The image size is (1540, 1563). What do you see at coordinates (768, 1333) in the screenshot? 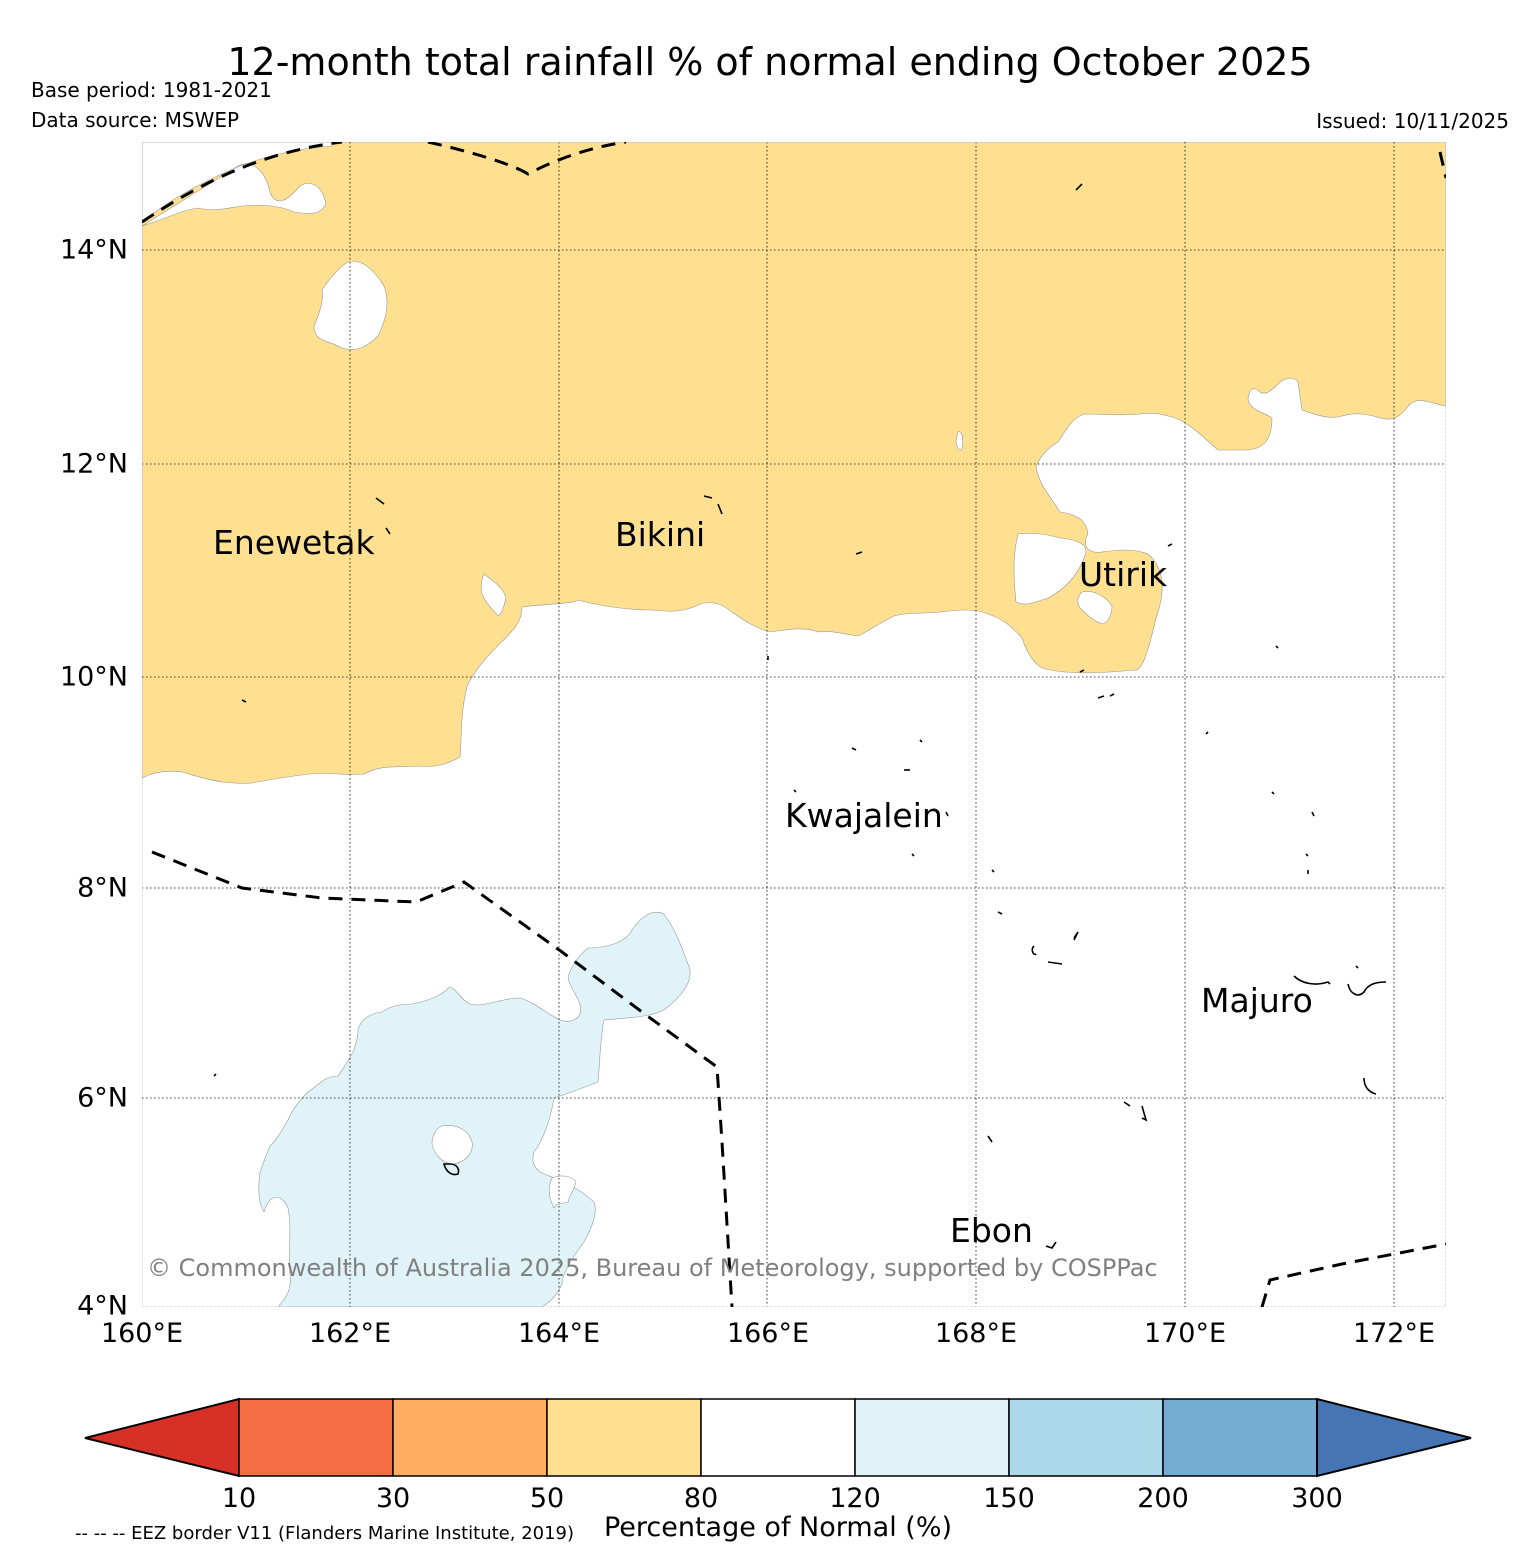
I see `lon-label-166e: 166°E` at bounding box center [768, 1333].